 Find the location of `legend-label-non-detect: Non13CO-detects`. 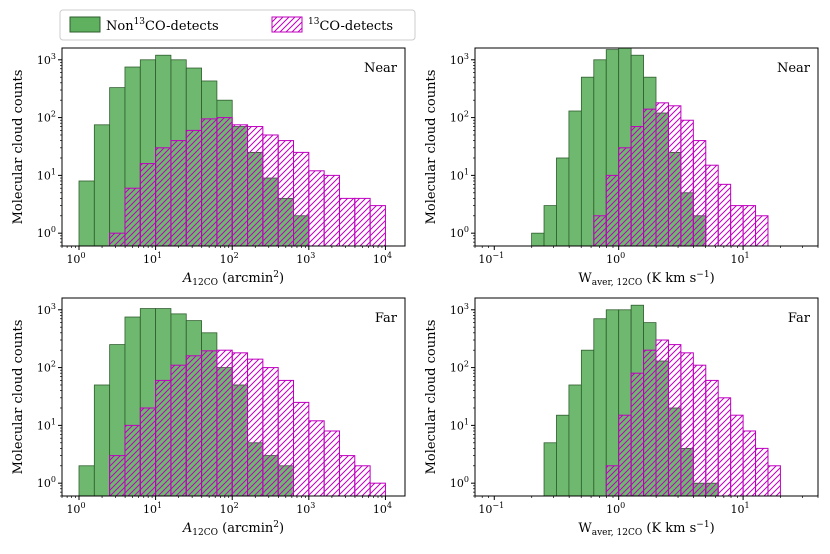

legend-label-non-detect: Non13CO-detects is located at coordinates (162, 25).